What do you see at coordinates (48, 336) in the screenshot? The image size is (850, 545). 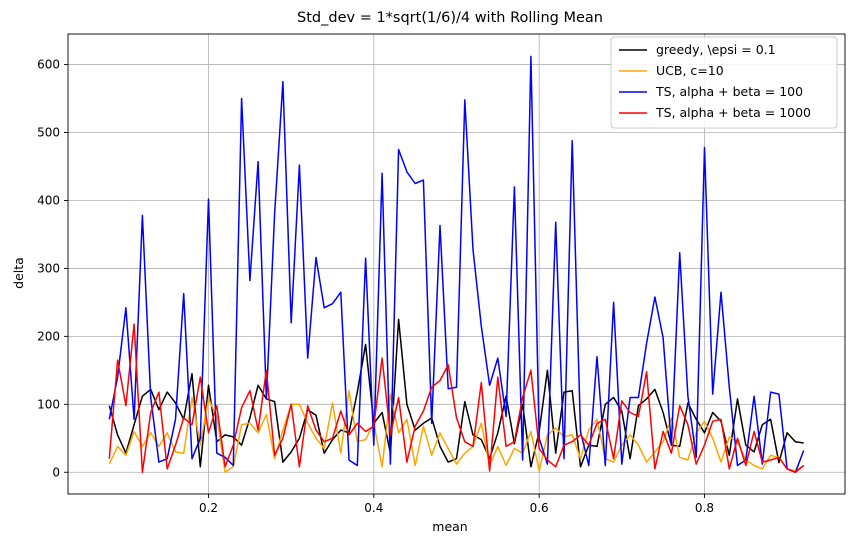 I see `y-tick-label: 200` at bounding box center [48, 336].